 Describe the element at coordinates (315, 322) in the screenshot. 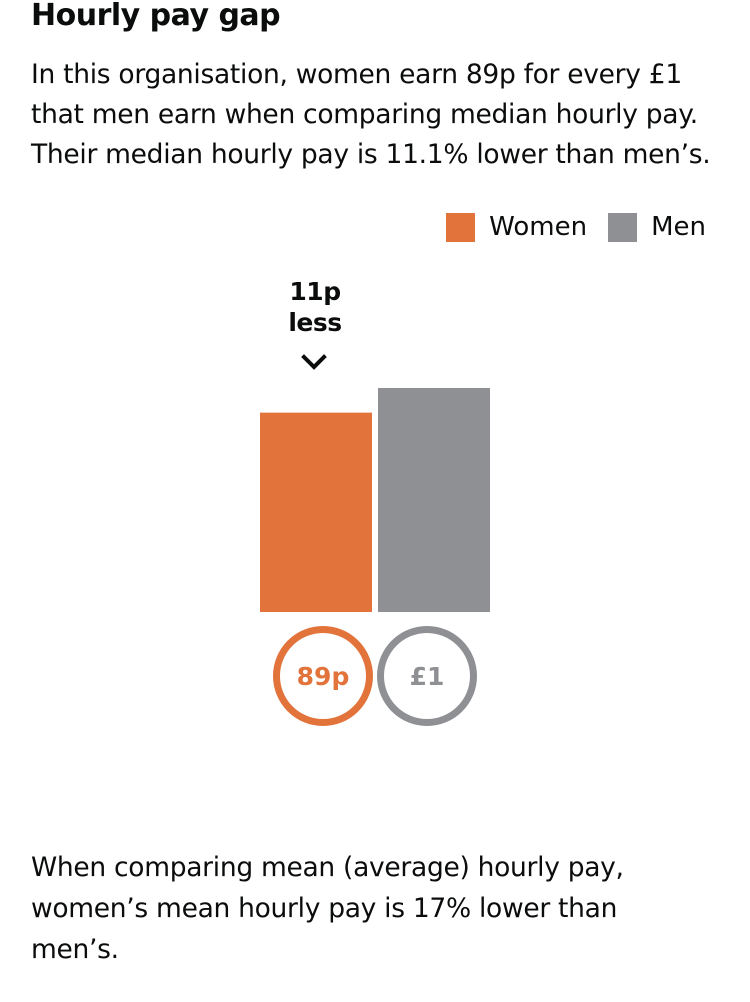

I see `gap-direction: less` at that location.